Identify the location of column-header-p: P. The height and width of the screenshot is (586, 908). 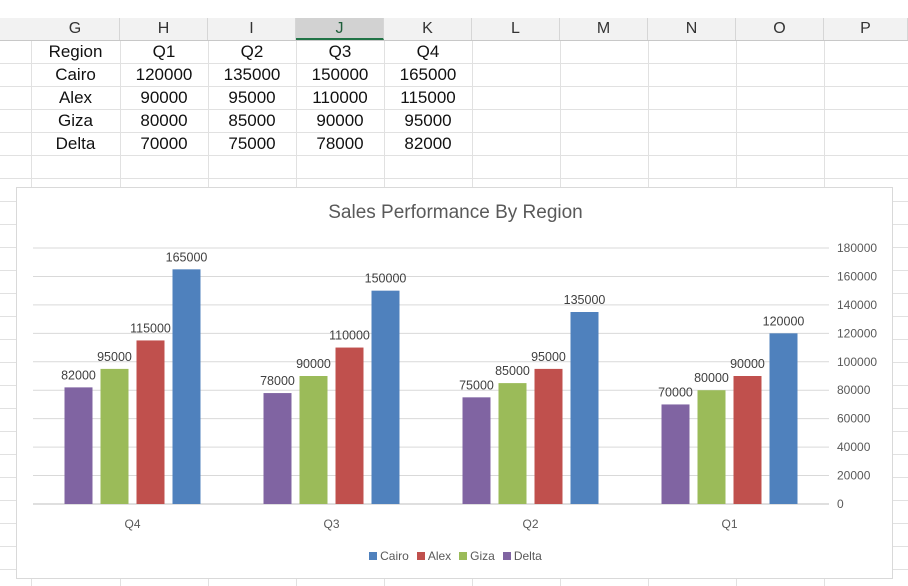
(866, 29).